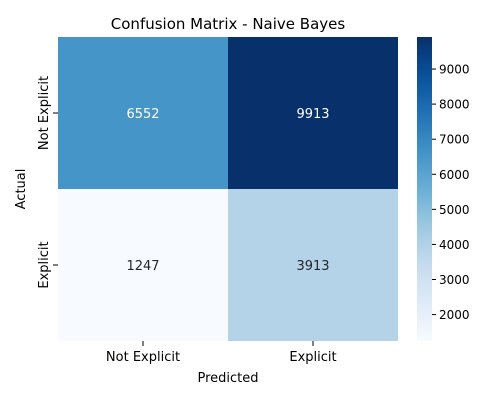 The width and height of the screenshot is (500, 400). I want to click on x-tick-label: Explicit, so click(312, 357).